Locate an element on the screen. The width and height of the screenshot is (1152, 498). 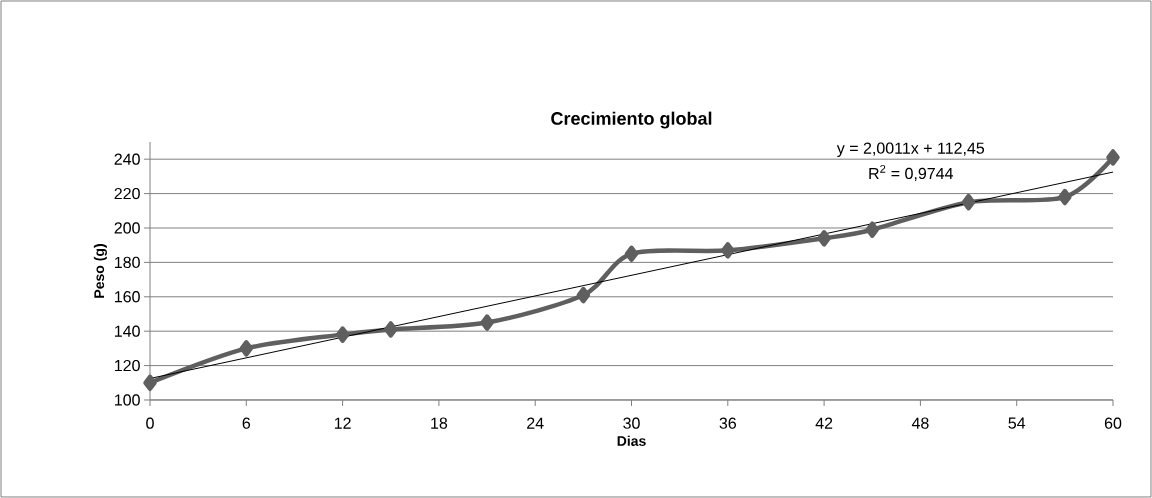
x-tick-label: 60 is located at coordinates (1113, 423).